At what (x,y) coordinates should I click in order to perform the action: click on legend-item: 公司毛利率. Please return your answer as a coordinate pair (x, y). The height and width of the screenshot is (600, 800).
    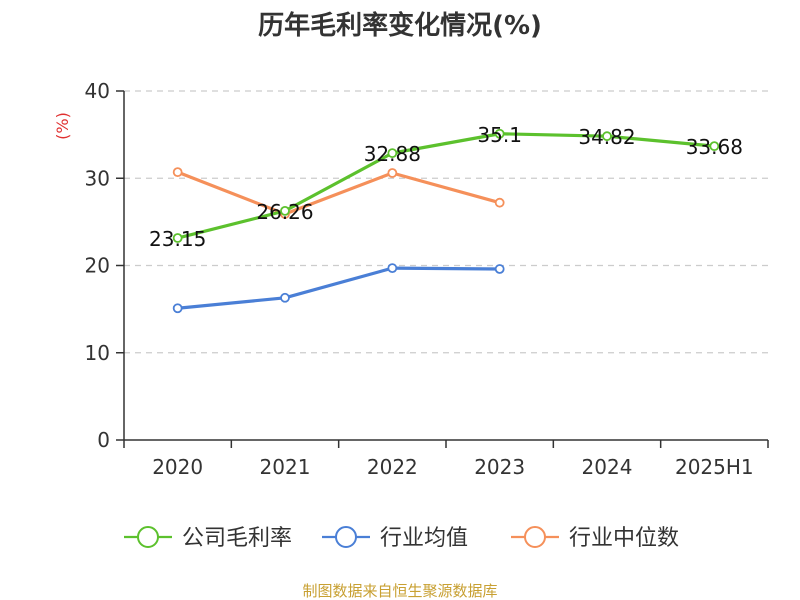
    Looking at the image, I should click on (208, 538).